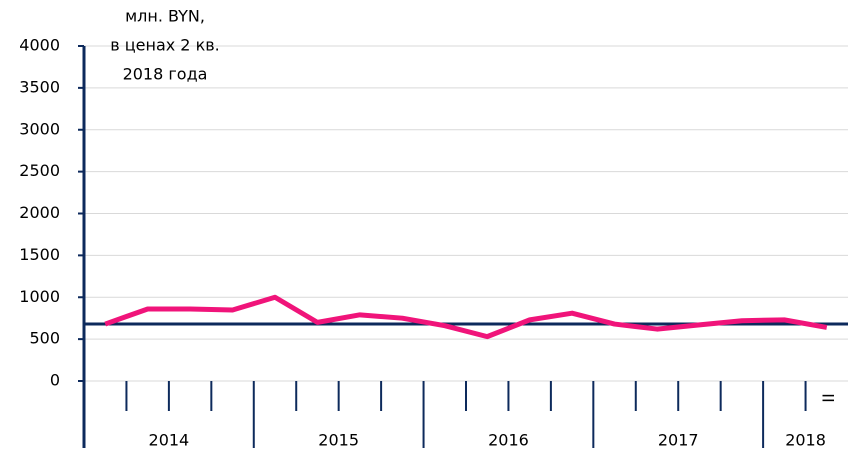  What do you see at coordinates (508, 440) in the screenshot?
I see `year-label: 2016` at bounding box center [508, 440].